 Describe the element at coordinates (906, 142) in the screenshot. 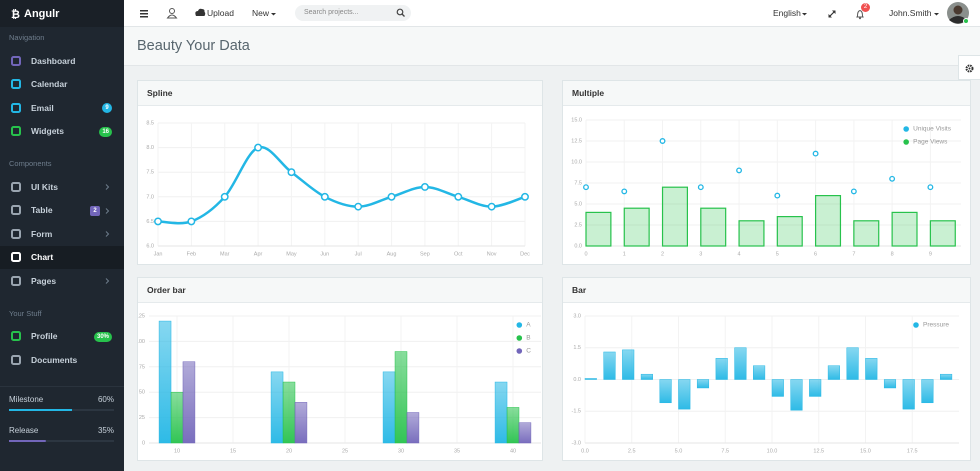

I see `legend-swatch` at that location.